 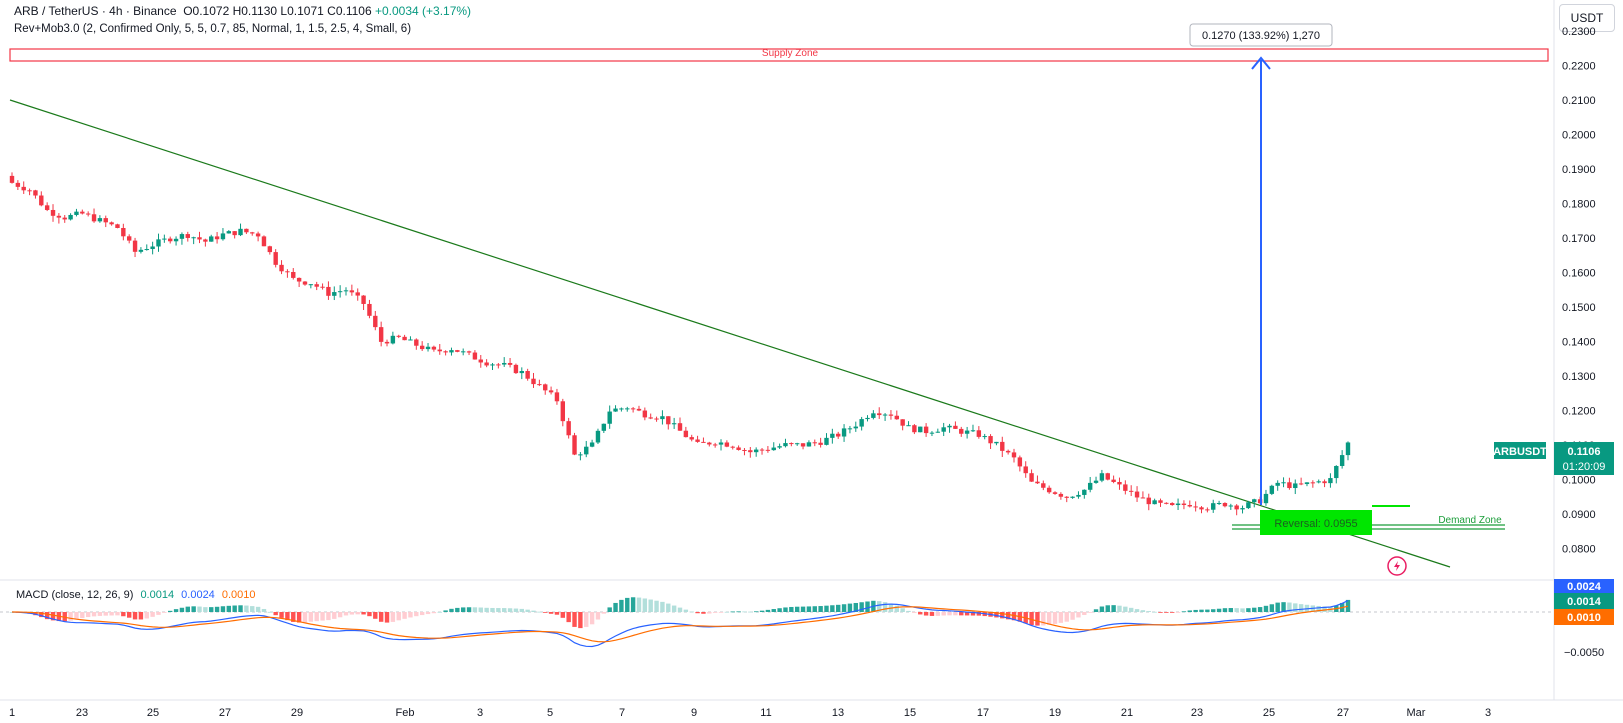 What do you see at coordinates (1261, 35) in the screenshot?
I see `measure-label-box` at bounding box center [1261, 35].